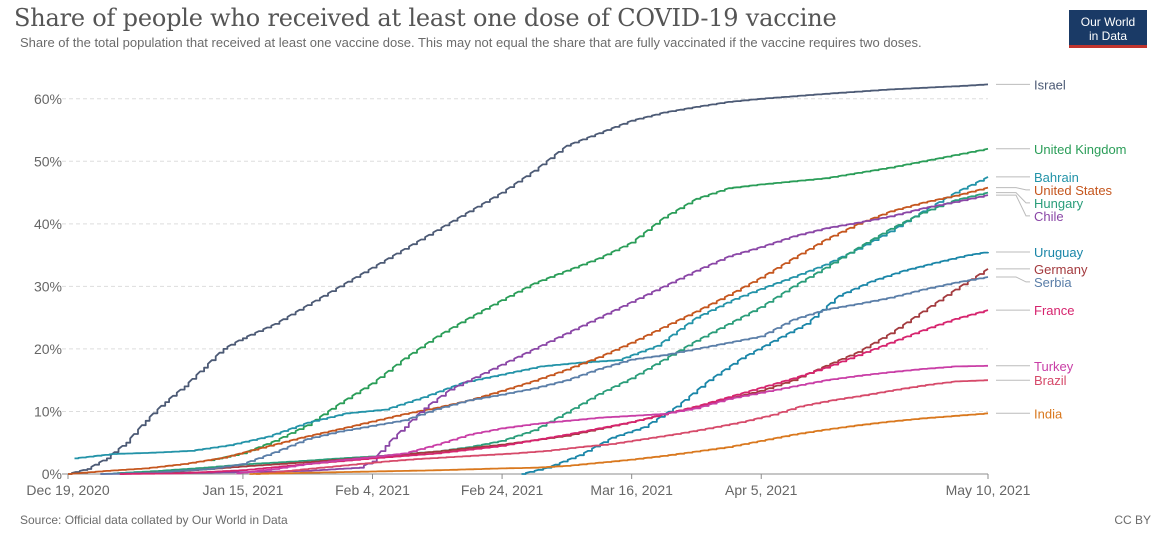 Image resolution: width=1173 pixels, height=538 pixels. Describe the element at coordinates (1108, 36) in the screenshot. I see `logo-line-2: in Data` at that location.